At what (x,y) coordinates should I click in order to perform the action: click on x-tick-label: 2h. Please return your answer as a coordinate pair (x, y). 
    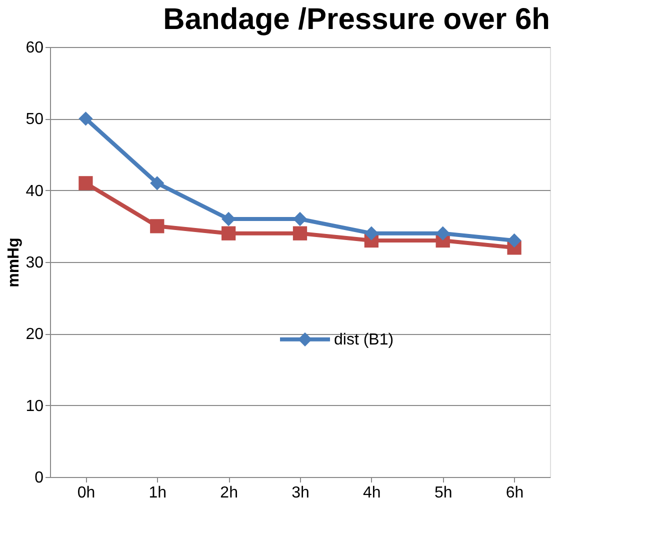
    Looking at the image, I should click on (229, 493).